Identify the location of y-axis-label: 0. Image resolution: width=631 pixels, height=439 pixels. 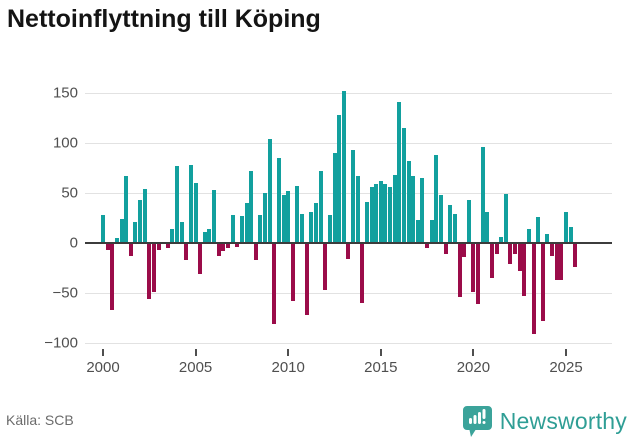
(73, 243).